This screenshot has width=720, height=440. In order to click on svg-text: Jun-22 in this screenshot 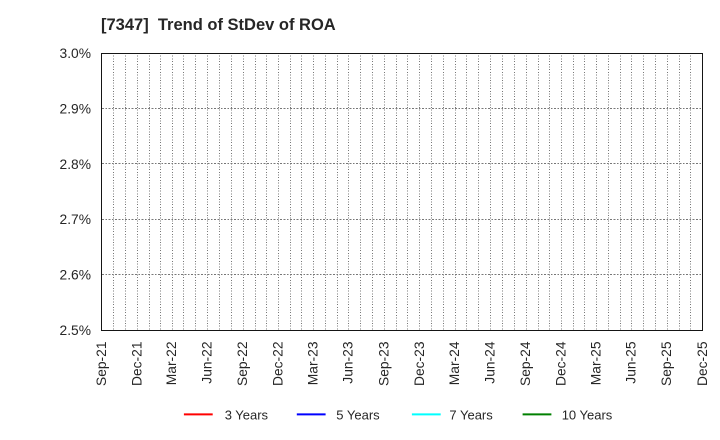, I will do `click(206, 363)`.